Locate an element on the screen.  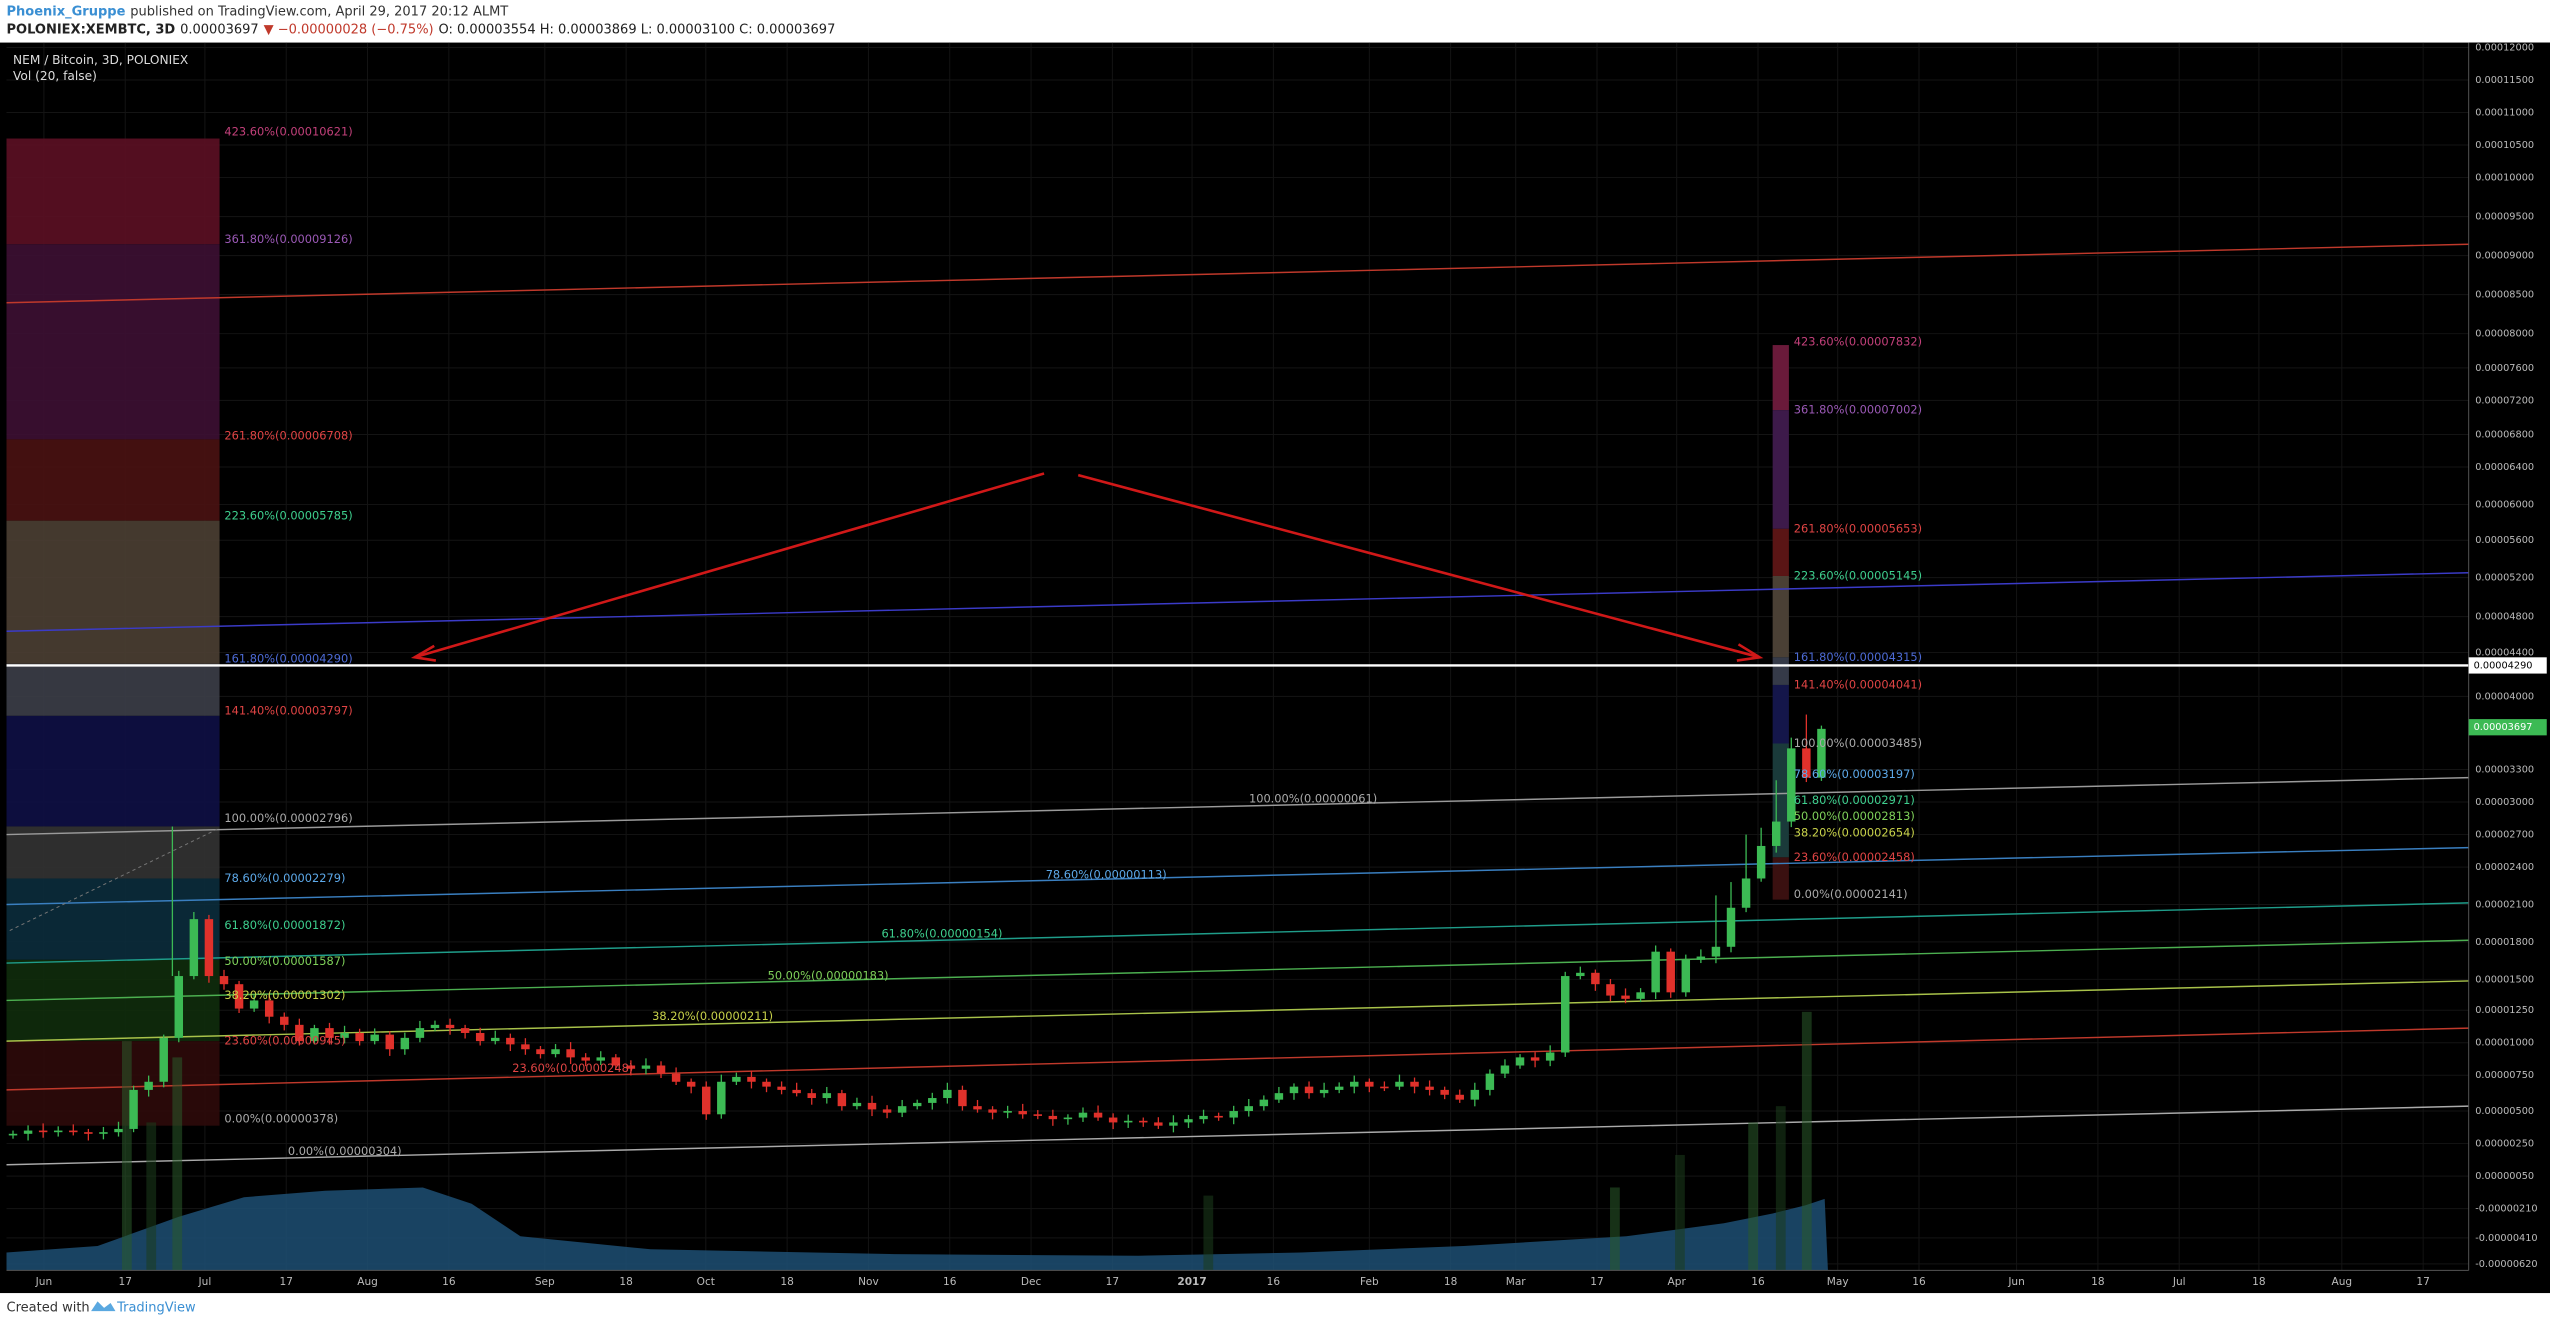
fib-label: 78.60%(0.00003197) is located at coordinates (1854, 774).